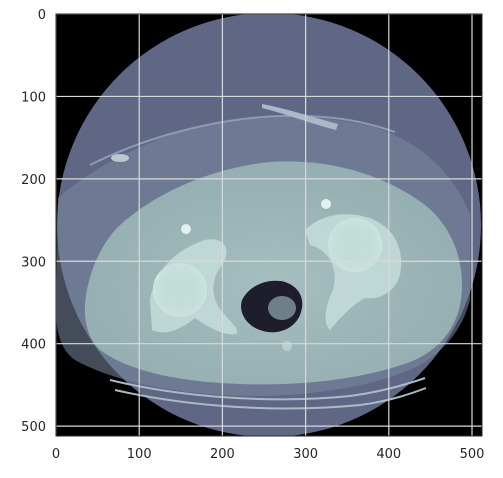  What do you see at coordinates (33, 180) in the screenshot?
I see `y-tick-label: 200` at bounding box center [33, 180].